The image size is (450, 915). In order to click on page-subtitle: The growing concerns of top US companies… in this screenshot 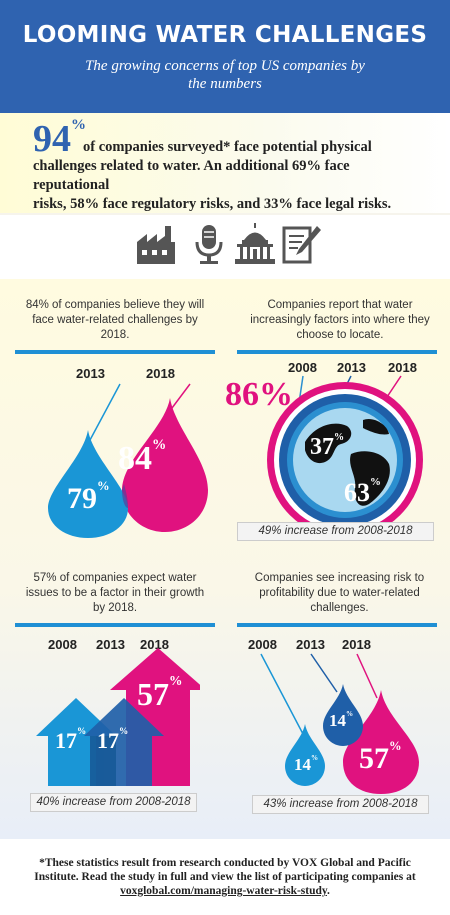, I will do `click(225, 75)`.